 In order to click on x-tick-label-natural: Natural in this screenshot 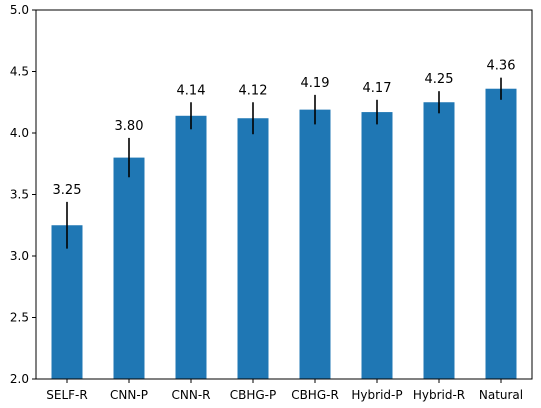, I will do `click(501, 395)`.